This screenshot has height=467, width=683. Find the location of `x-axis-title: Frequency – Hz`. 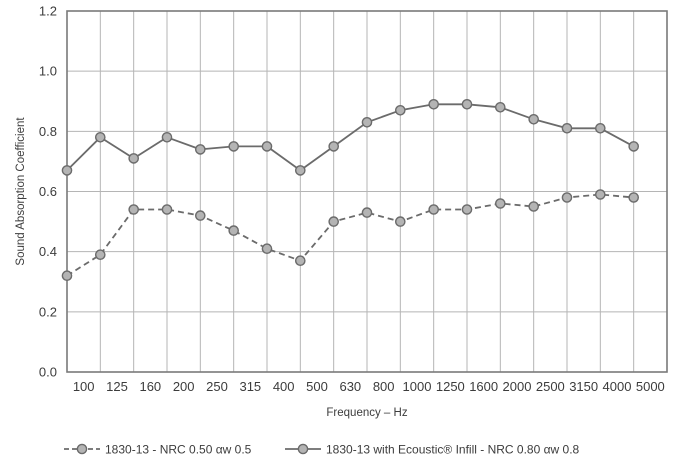

x-axis-title: Frequency – Hz is located at coordinates (366, 413).